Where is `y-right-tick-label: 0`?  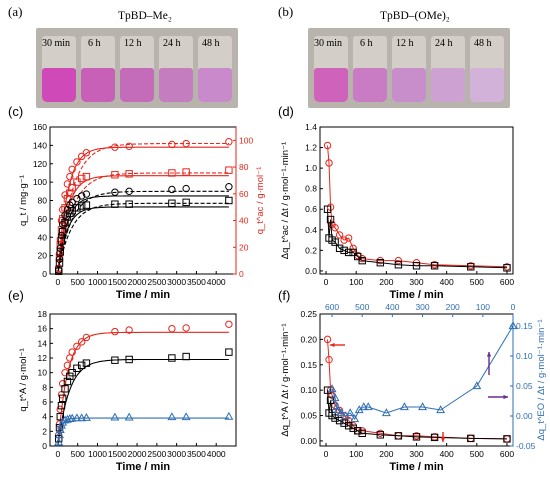
y-right-tick-label: 0 is located at coordinates (241, 274).